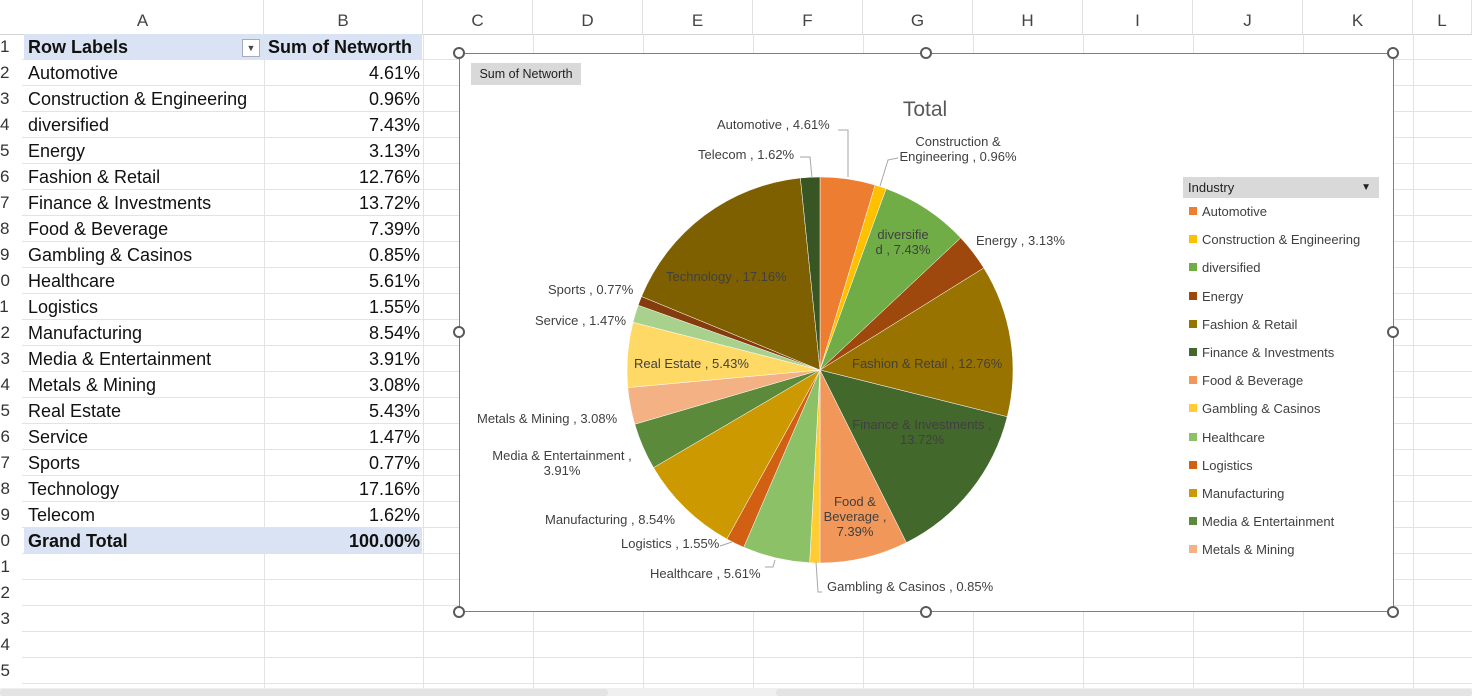 Image resolution: width=1472 pixels, height=696 pixels. What do you see at coordinates (54, 463) in the screenshot?
I see `pivot-row-label: Sports` at bounding box center [54, 463].